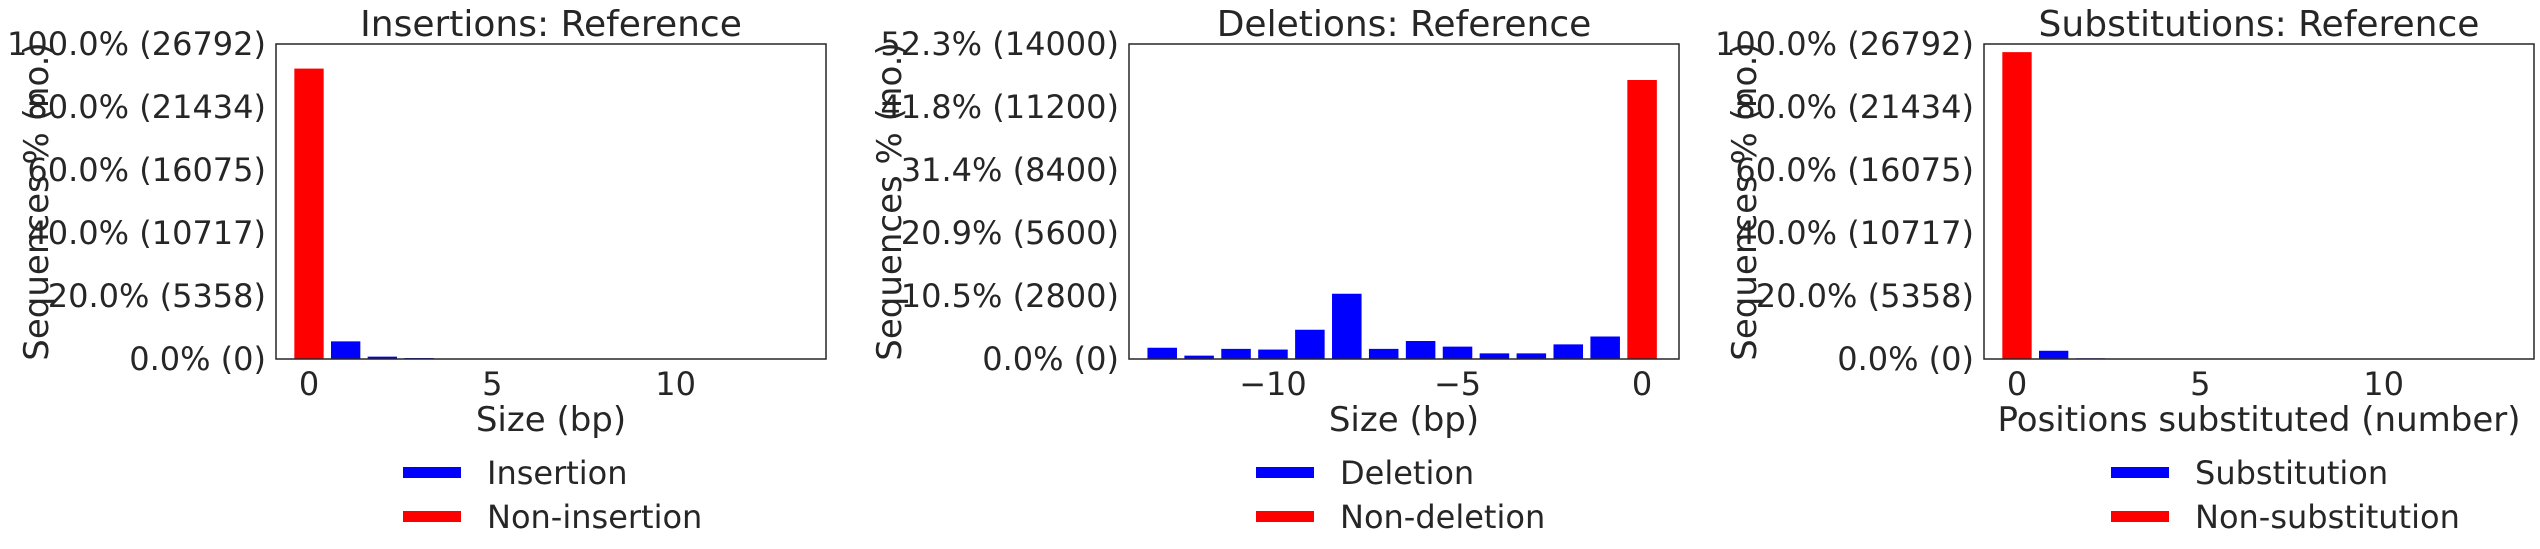  I want to click on legend-label: Non-deletion, so click(1442, 517).